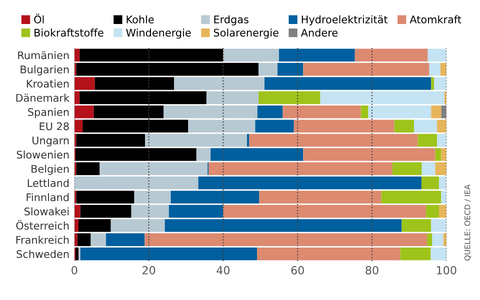  Describe the element at coordinates (50, 169) in the screenshot. I see `y-tick-label: Belgien` at that location.